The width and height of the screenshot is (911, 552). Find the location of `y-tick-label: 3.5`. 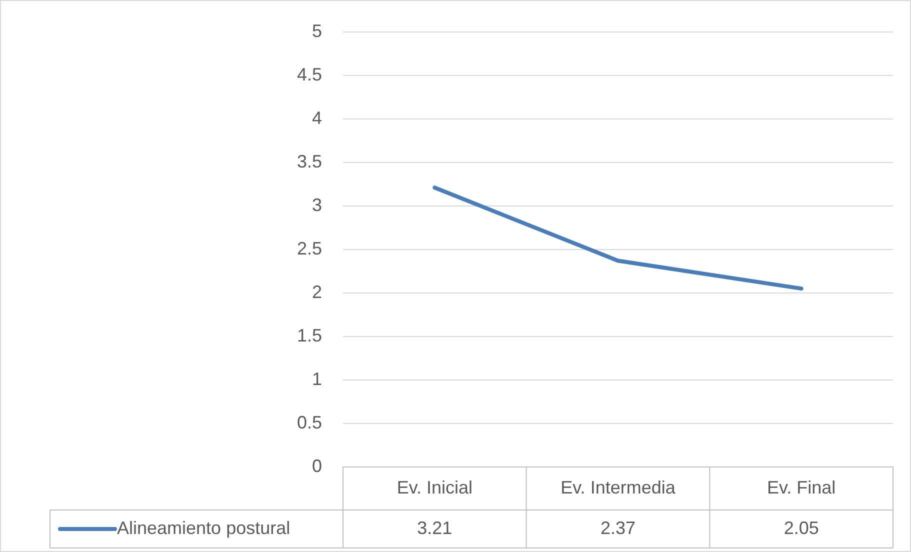

y-tick-label: 3.5 is located at coordinates (309, 161).